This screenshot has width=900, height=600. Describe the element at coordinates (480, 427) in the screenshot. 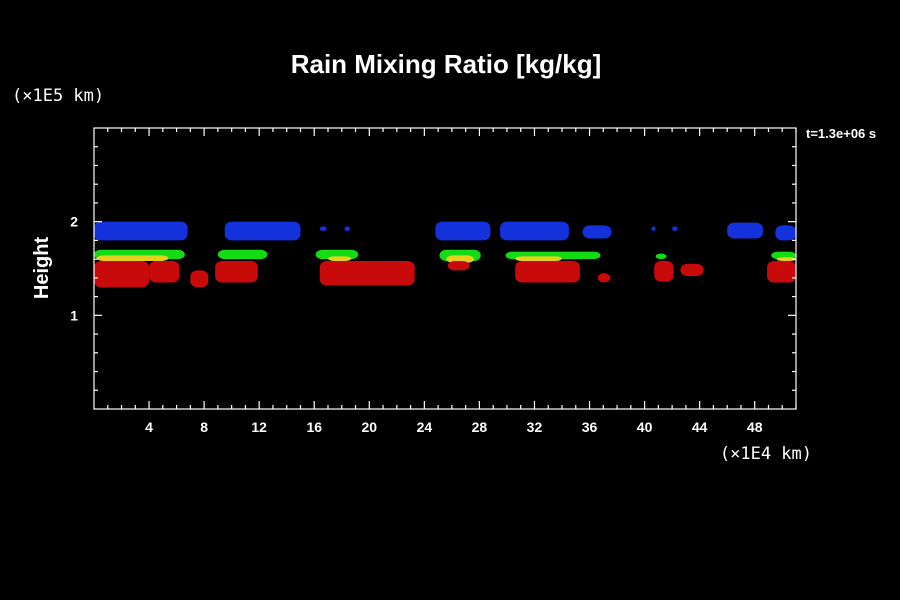

I see `x-tick-label: 28` at that location.